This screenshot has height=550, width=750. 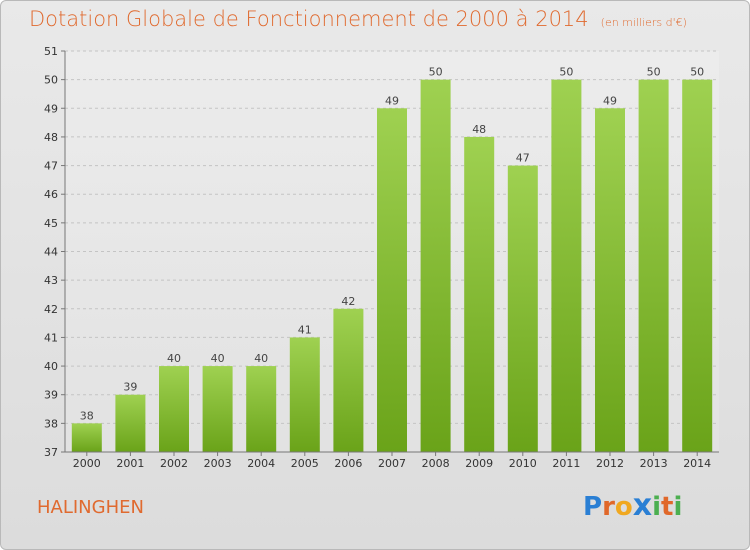 What do you see at coordinates (348, 380) in the screenshot?
I see `bar-2006` at bounding box center [348, 380].